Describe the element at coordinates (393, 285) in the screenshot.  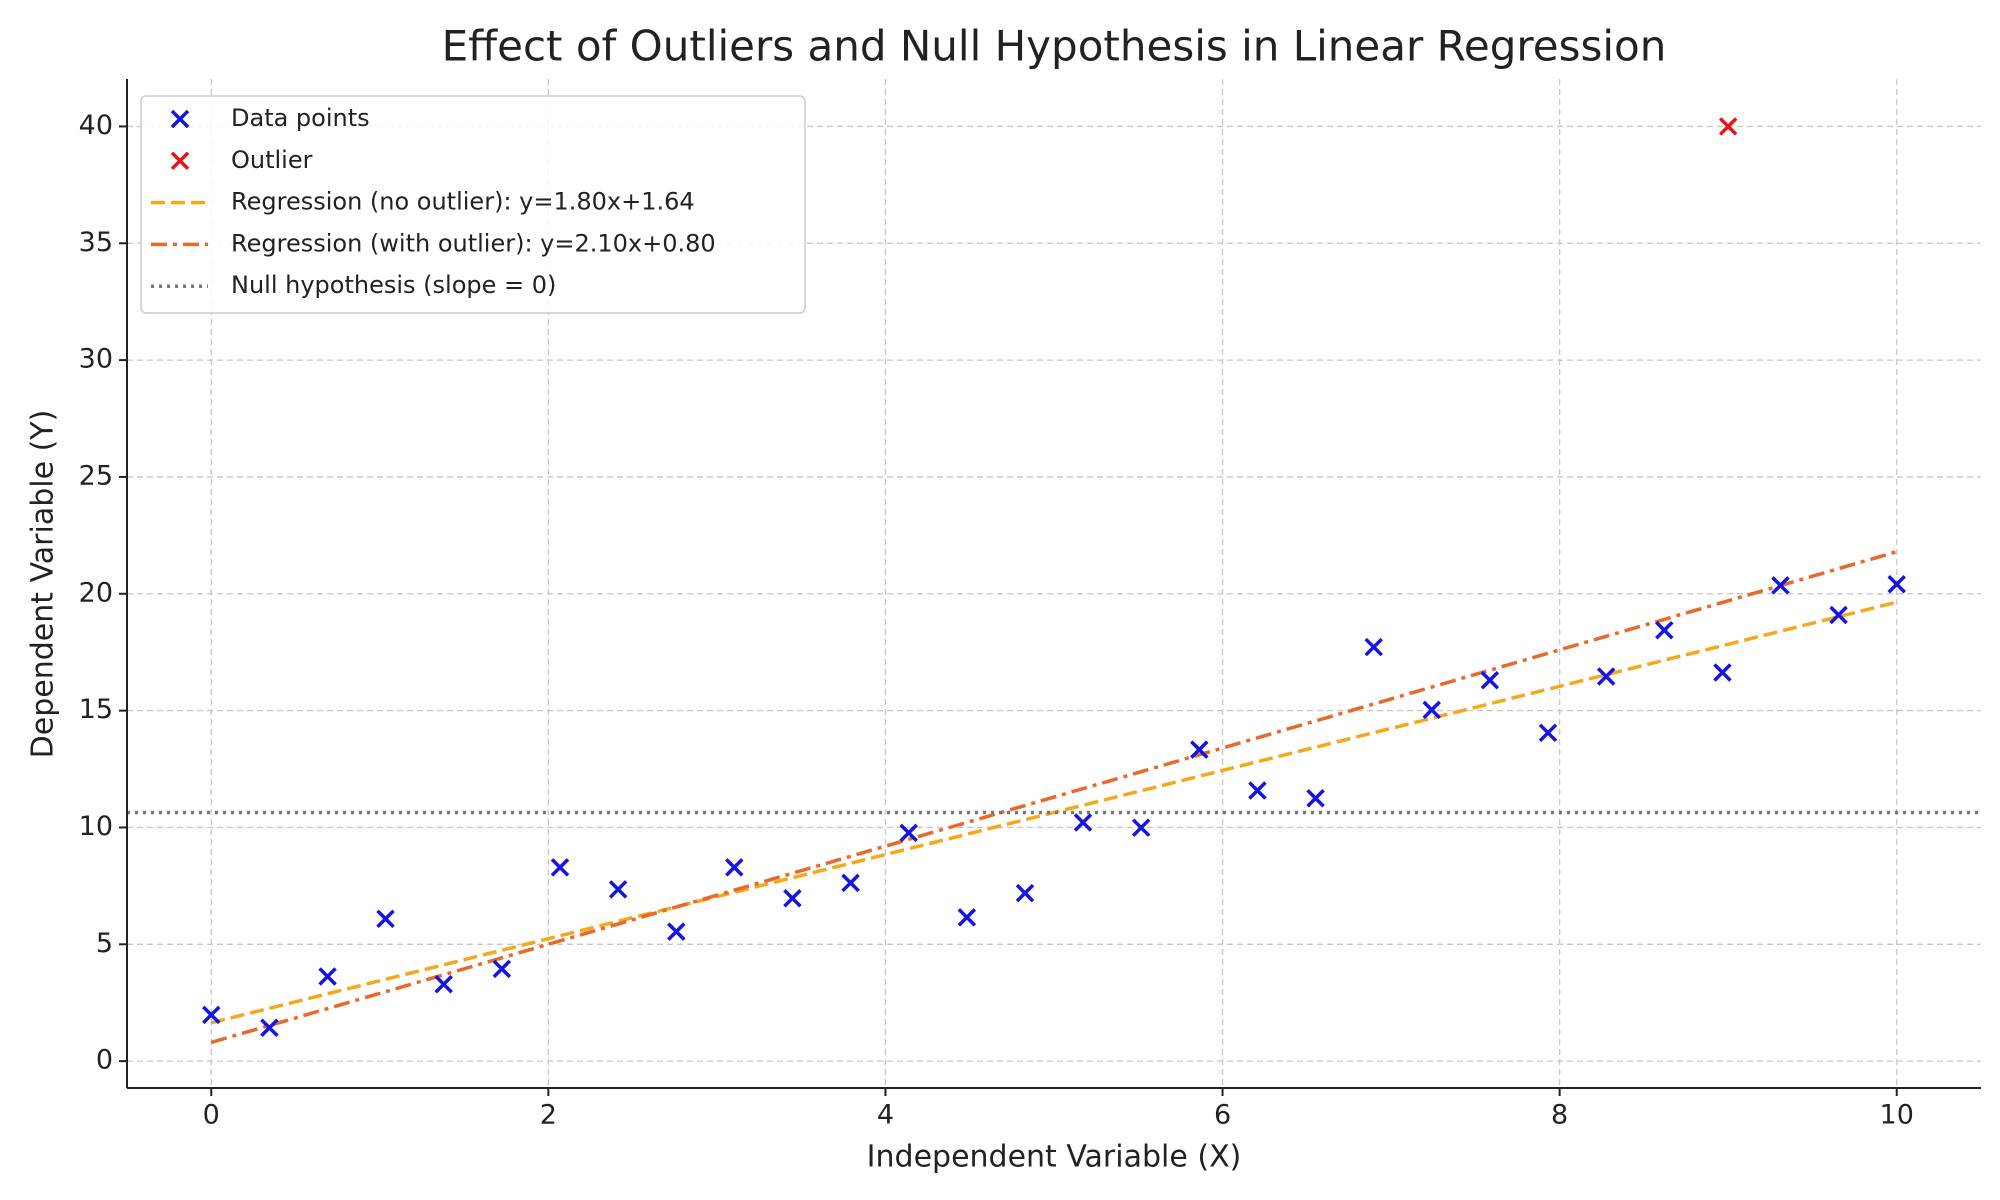
I see `legend-label: Null hypothesis (slope = 0)` at that location.